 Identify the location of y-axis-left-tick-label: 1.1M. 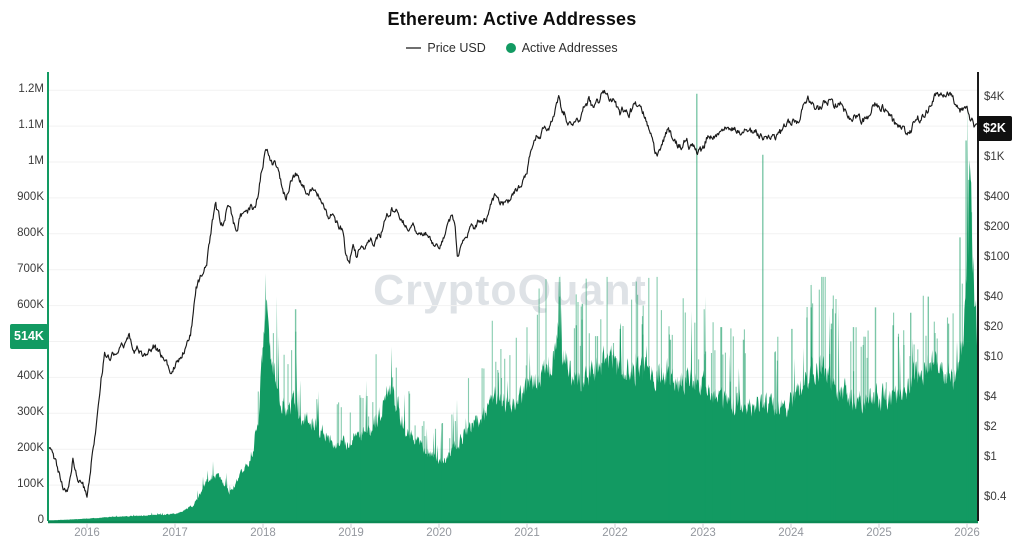
(31, 125).